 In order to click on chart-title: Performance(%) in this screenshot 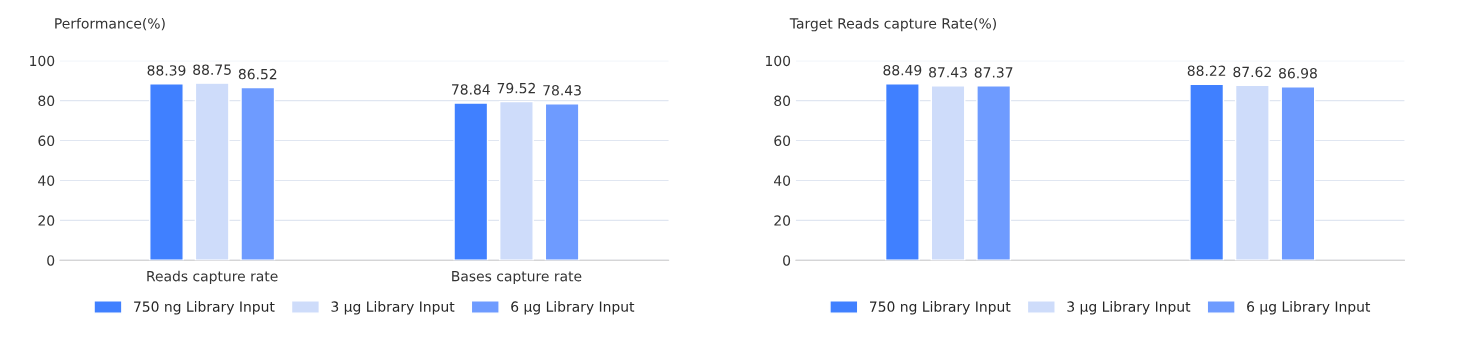, I will do `click(110, 24)`.